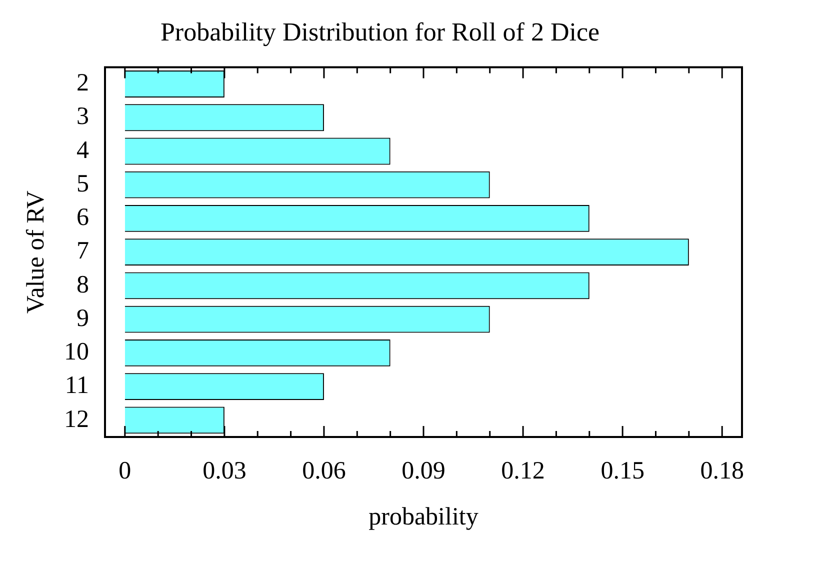 The height and width of the screenshot is (577, 826). I want to click on x-tick-label: 0.09, so click(424, 471).